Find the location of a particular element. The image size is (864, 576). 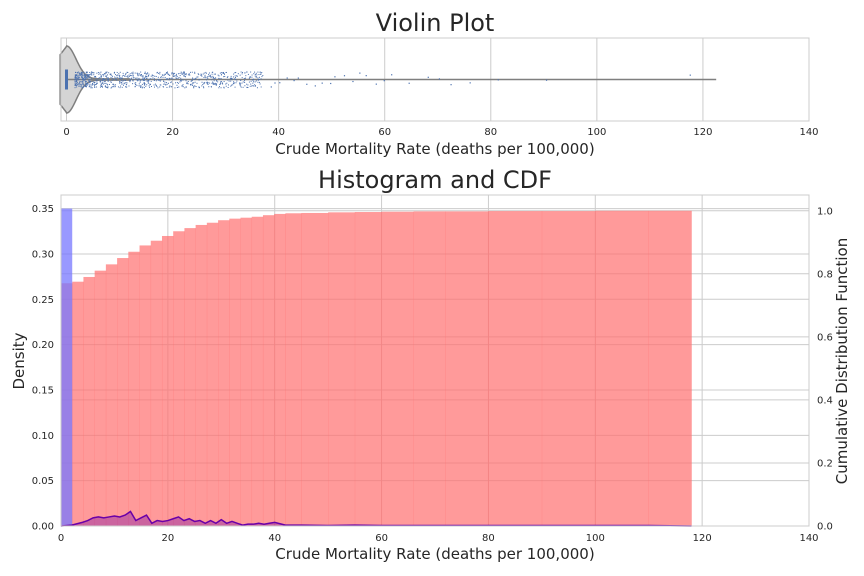

cdf-y-tick-label: 0.8 is located at coordinates (825, 274).